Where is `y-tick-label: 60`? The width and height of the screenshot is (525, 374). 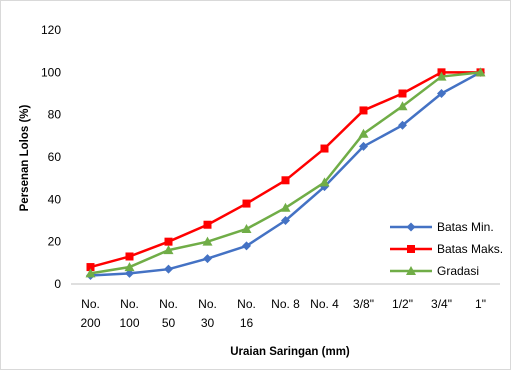
y-tick-label: 60 is located at coordinates (55, 157).